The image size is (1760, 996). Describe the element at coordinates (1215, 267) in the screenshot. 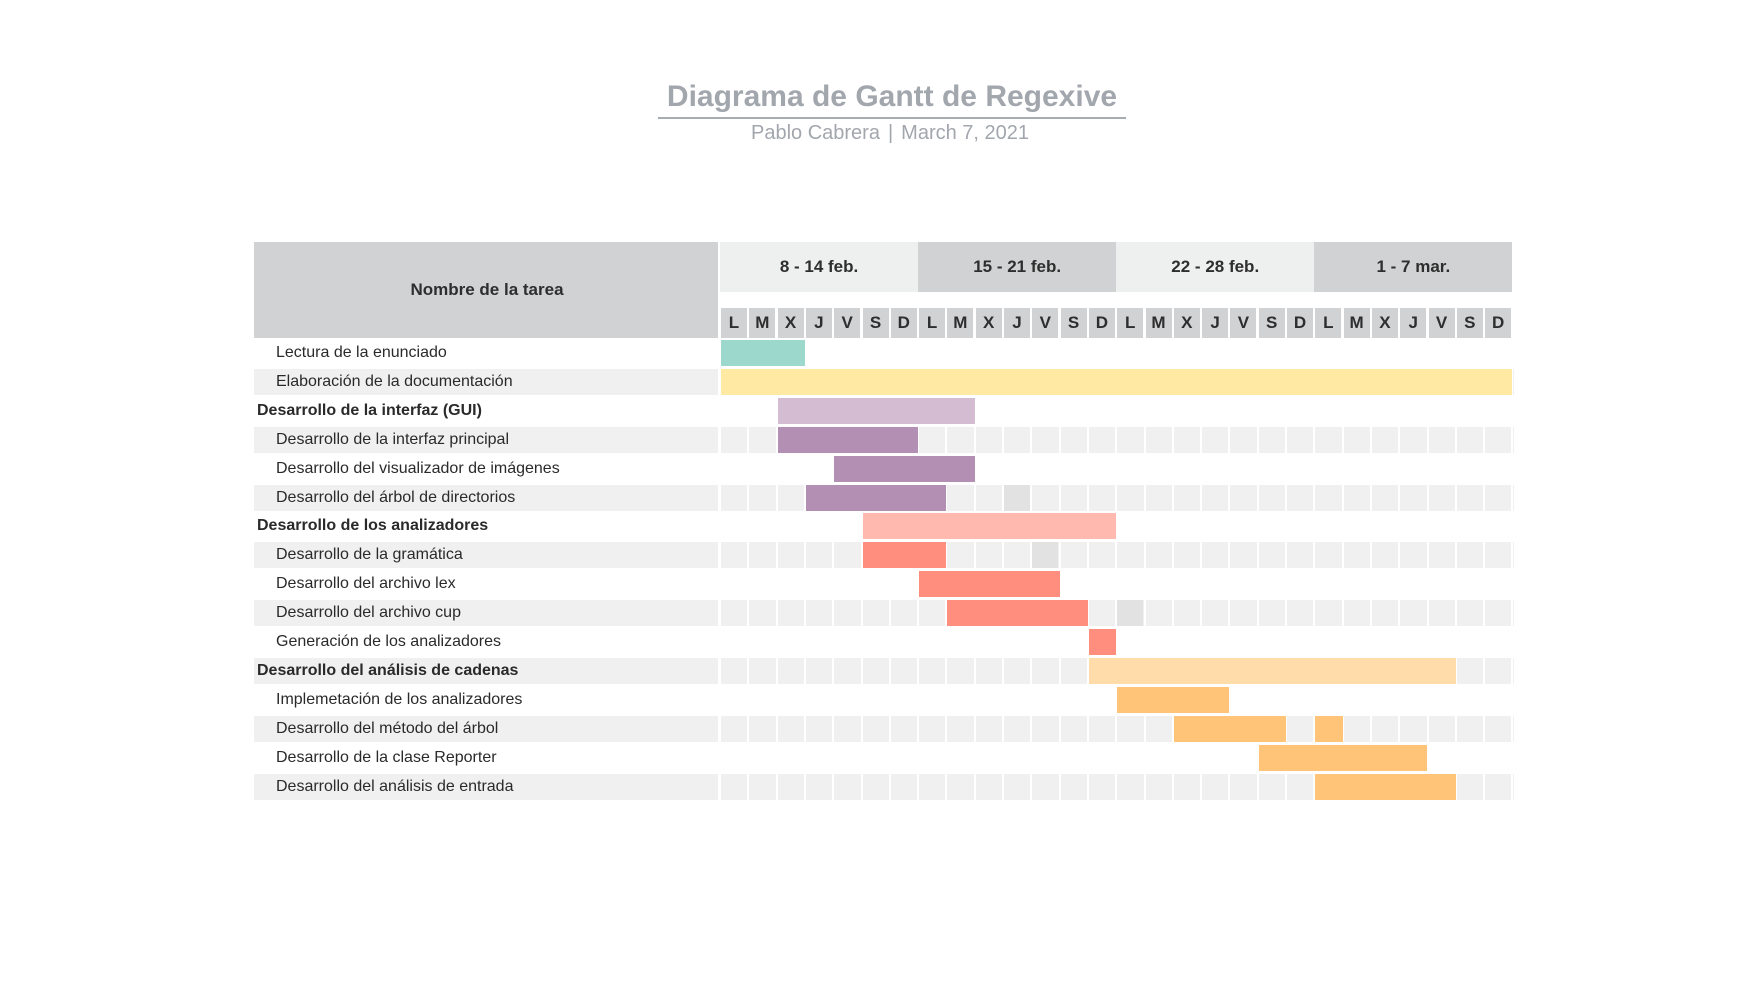

I see `week-header: 22 - 28 feb.` at that location.